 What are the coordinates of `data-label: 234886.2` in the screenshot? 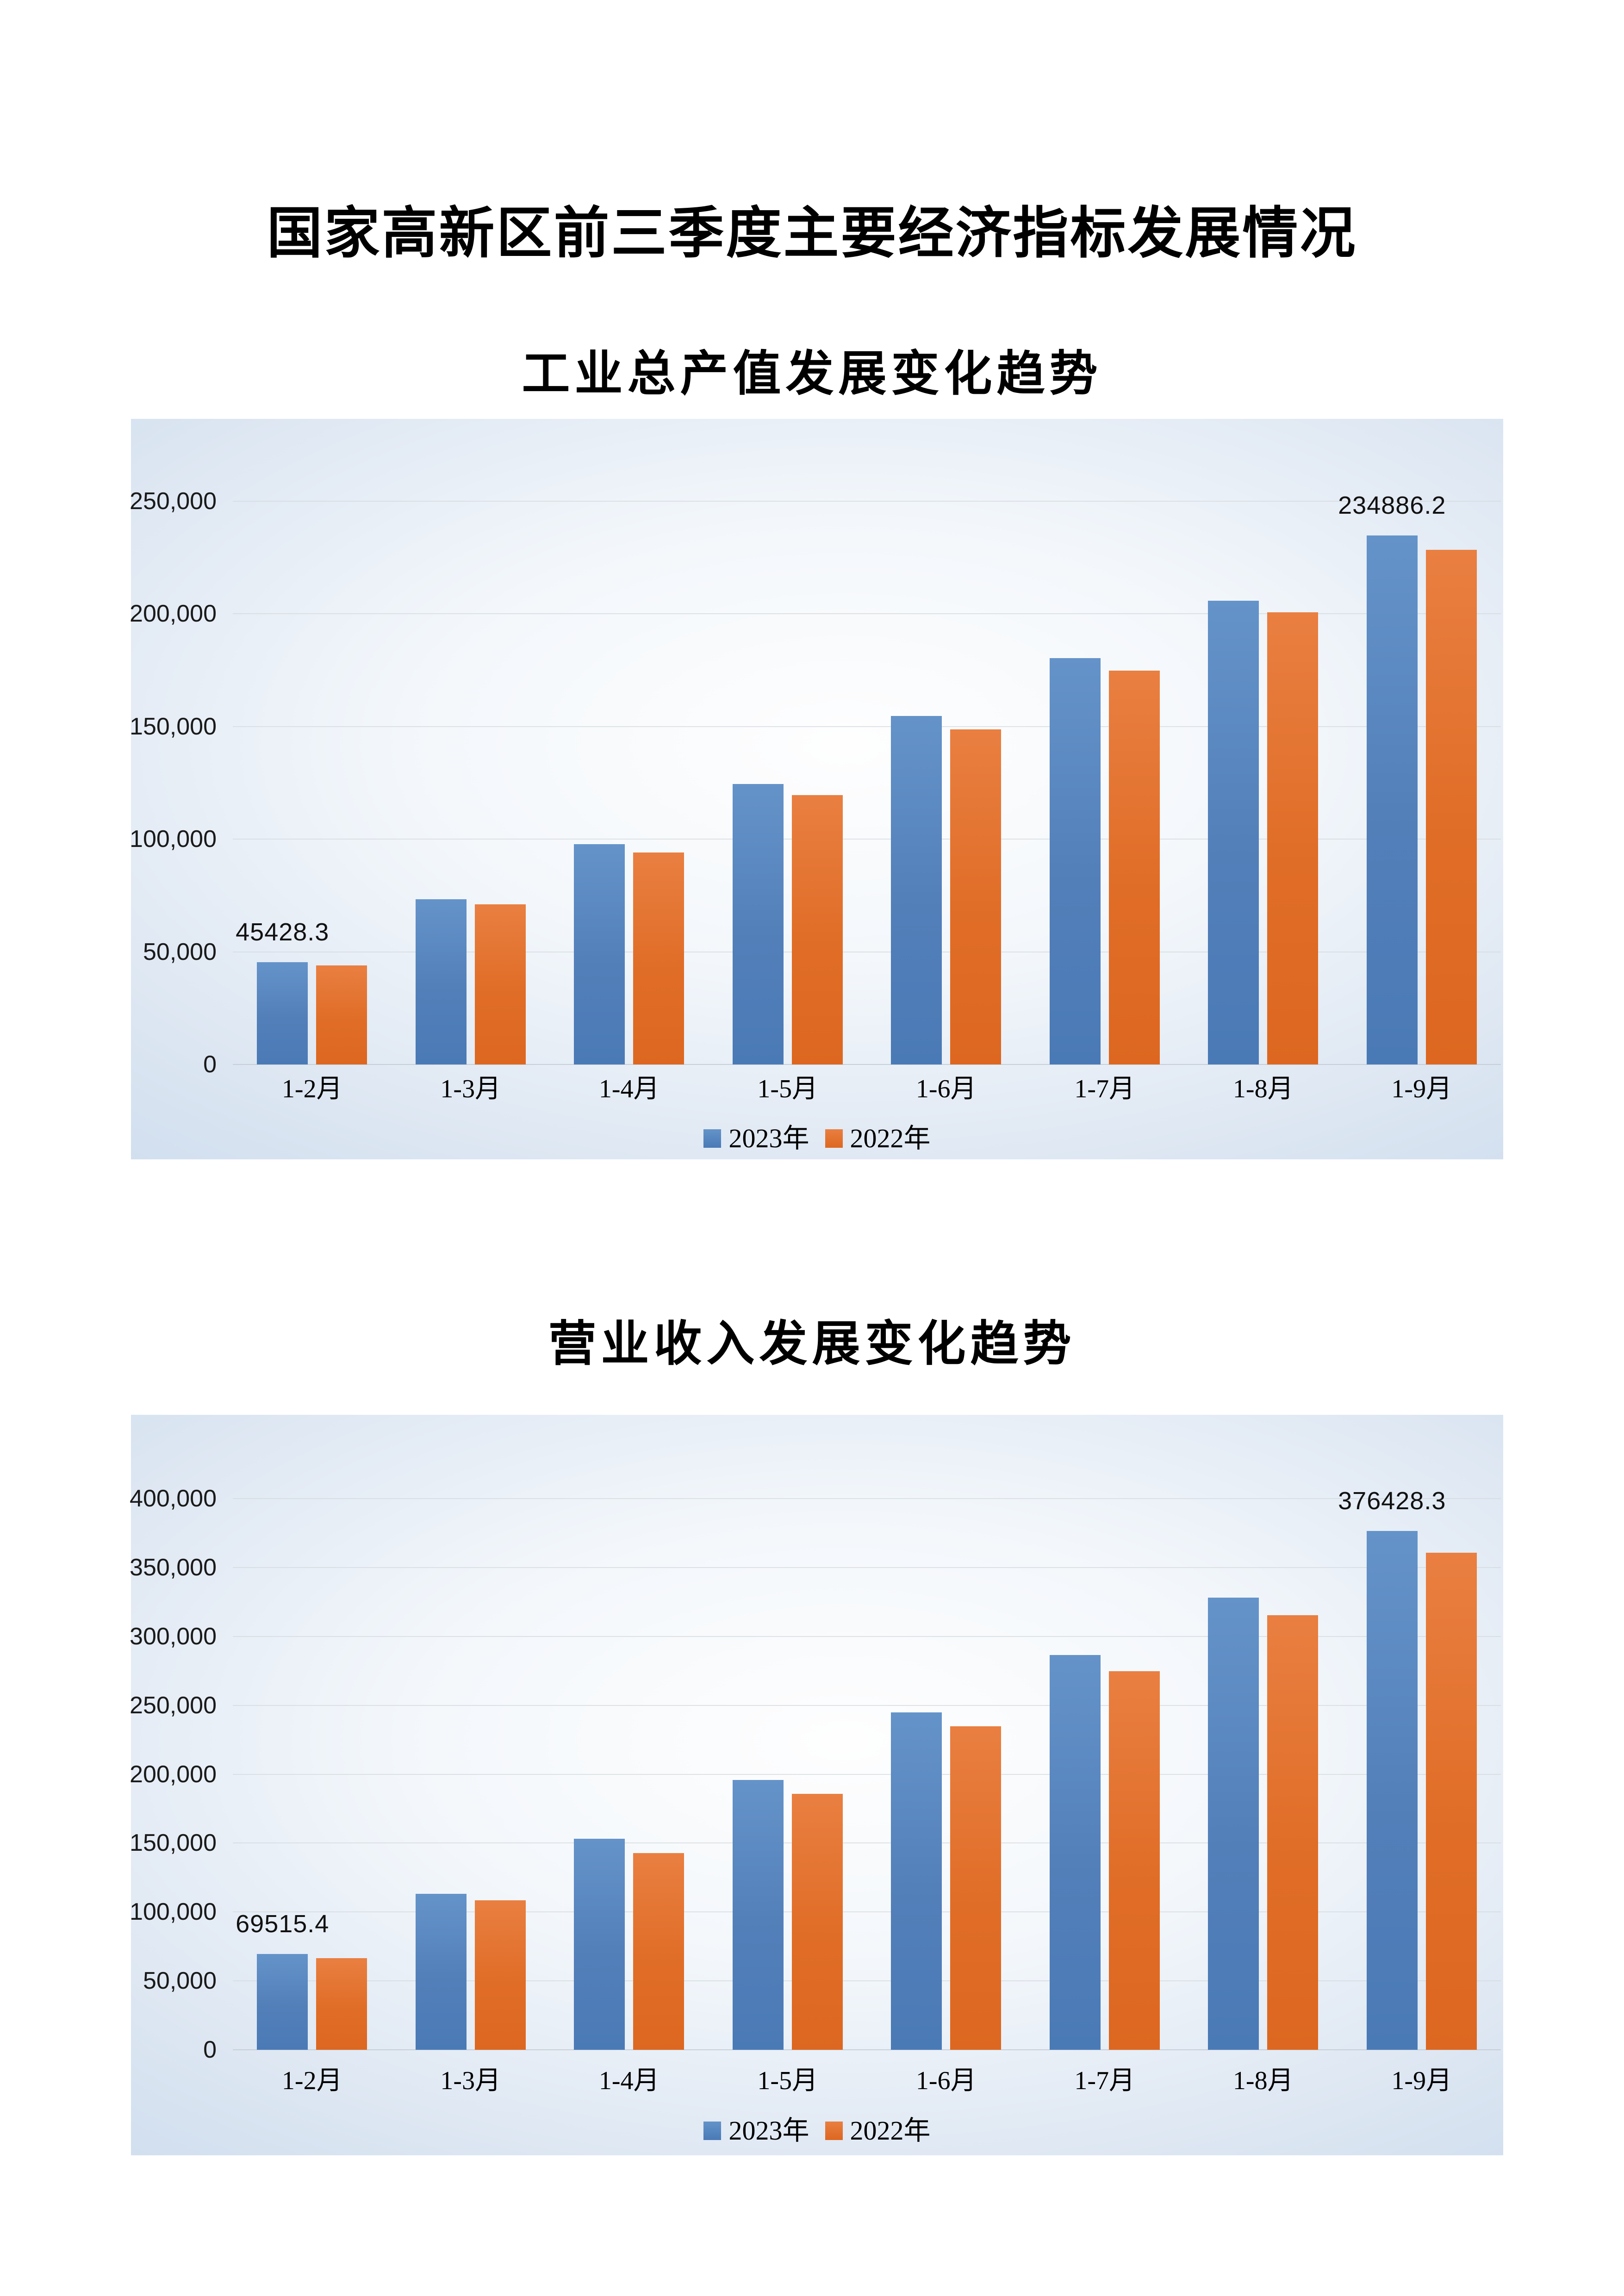 It's located at (1392, 505).